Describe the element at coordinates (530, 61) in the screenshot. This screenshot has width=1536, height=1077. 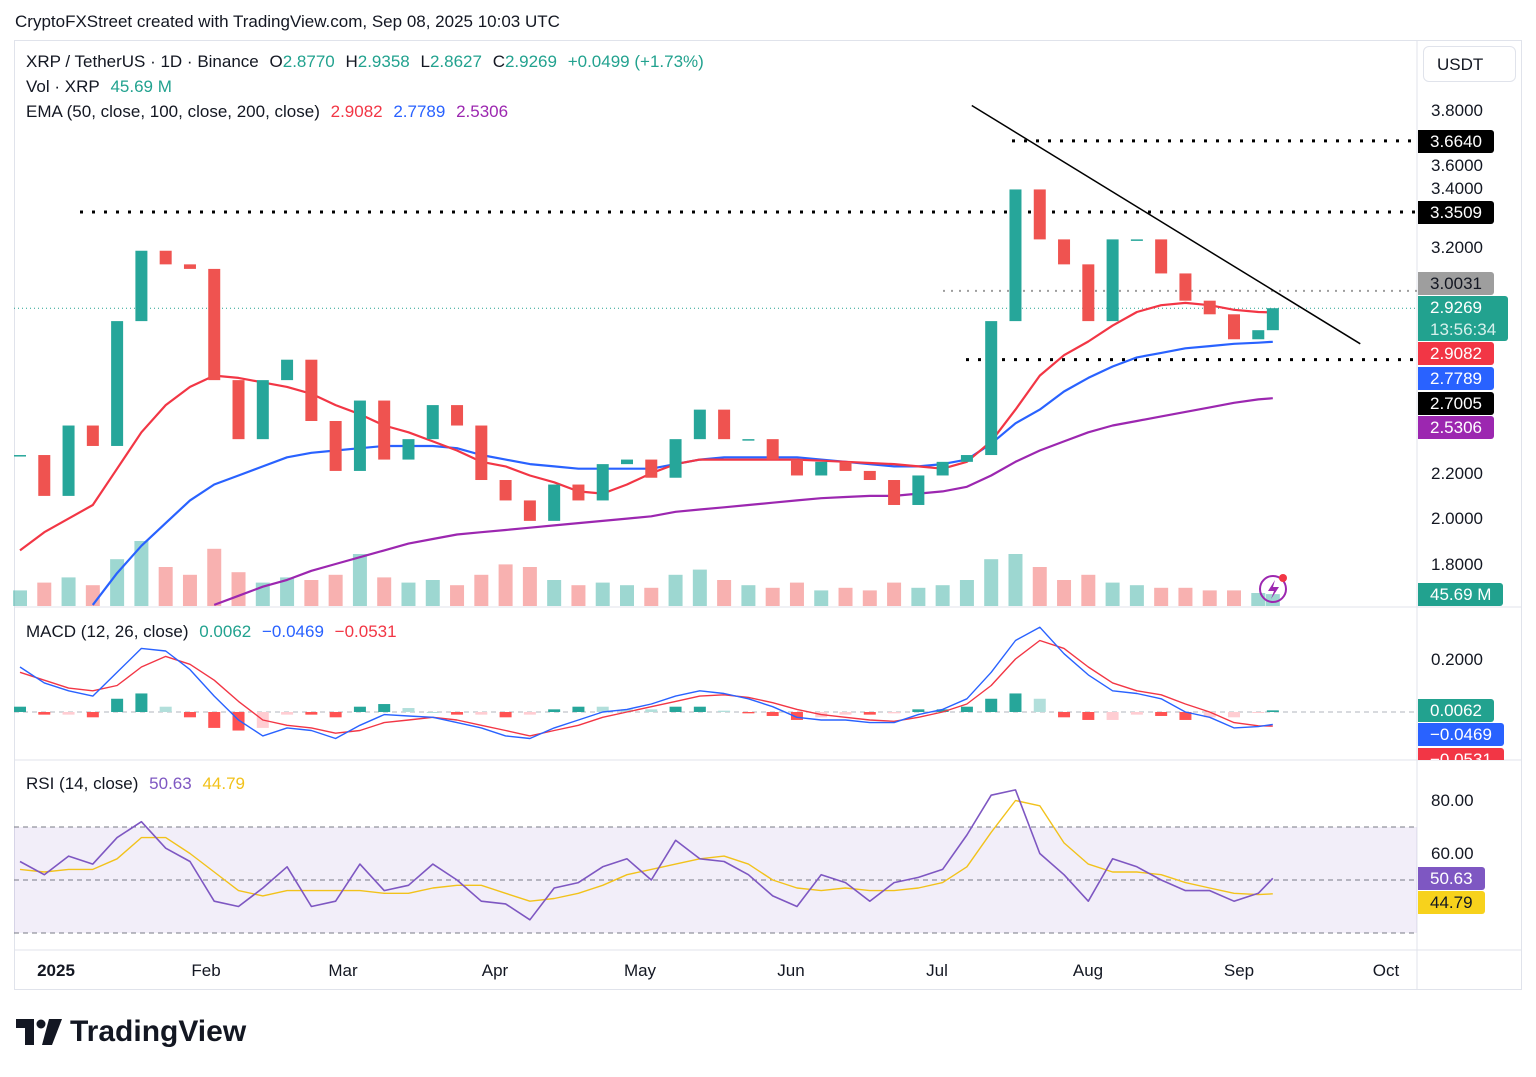
I see `close-value: 2.9269` at that location.